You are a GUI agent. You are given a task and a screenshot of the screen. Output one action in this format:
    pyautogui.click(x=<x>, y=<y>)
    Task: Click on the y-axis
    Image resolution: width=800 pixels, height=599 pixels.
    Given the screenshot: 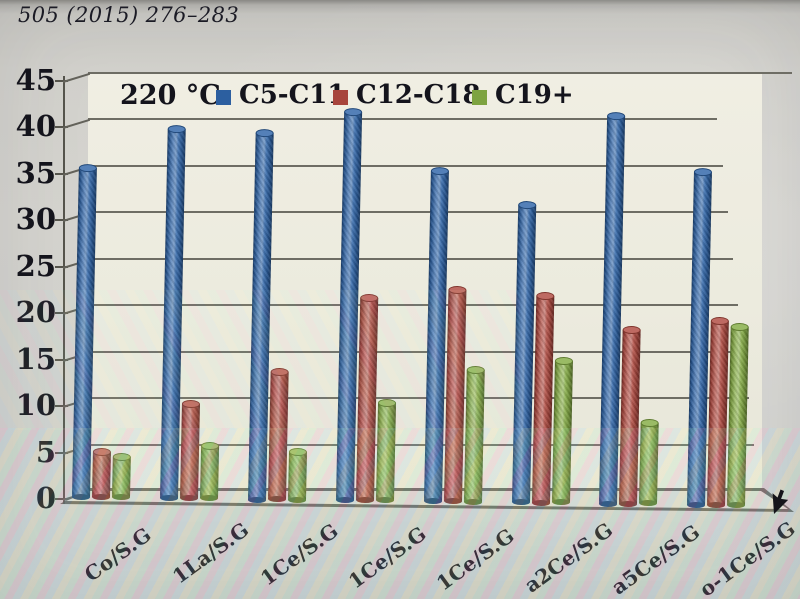 What is the action you would take?
    pyautogui.click(x=64, y=290)
    